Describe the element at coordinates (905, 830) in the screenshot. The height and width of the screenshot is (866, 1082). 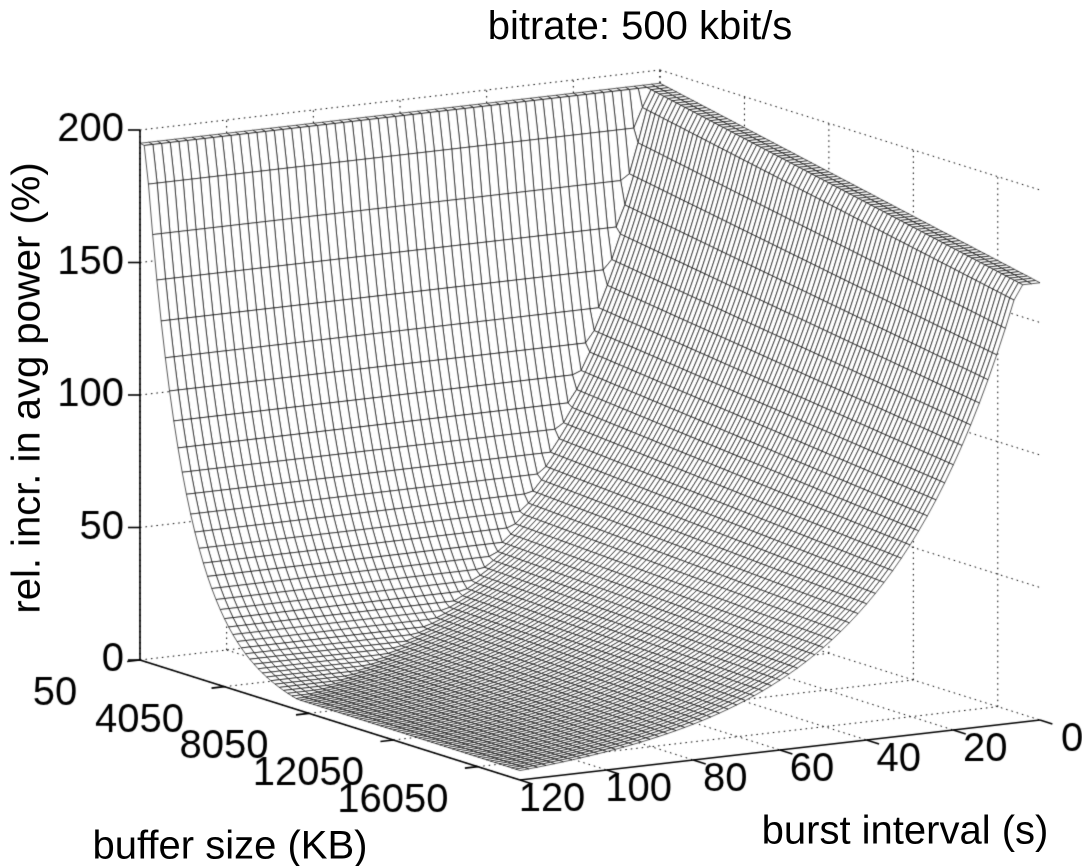
I see `y-axis-label: burst interval (s)` at that location.